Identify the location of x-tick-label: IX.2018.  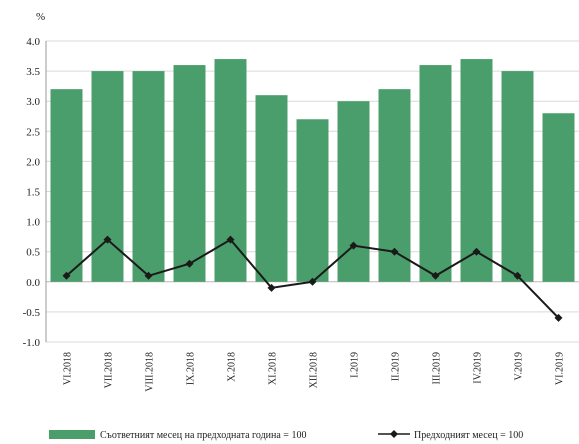
(191, 368).